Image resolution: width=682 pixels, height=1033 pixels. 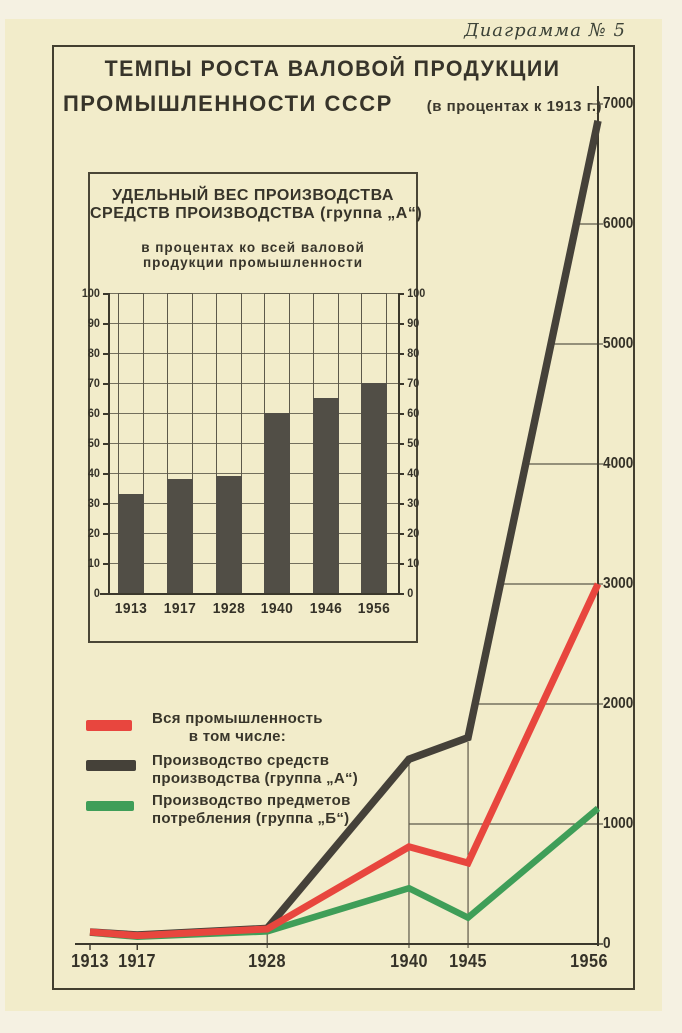 What do you see at coordinates (374, 608) in the screenshot?
I see `inset-x-label: 1956` at bounding box center [374, 608].